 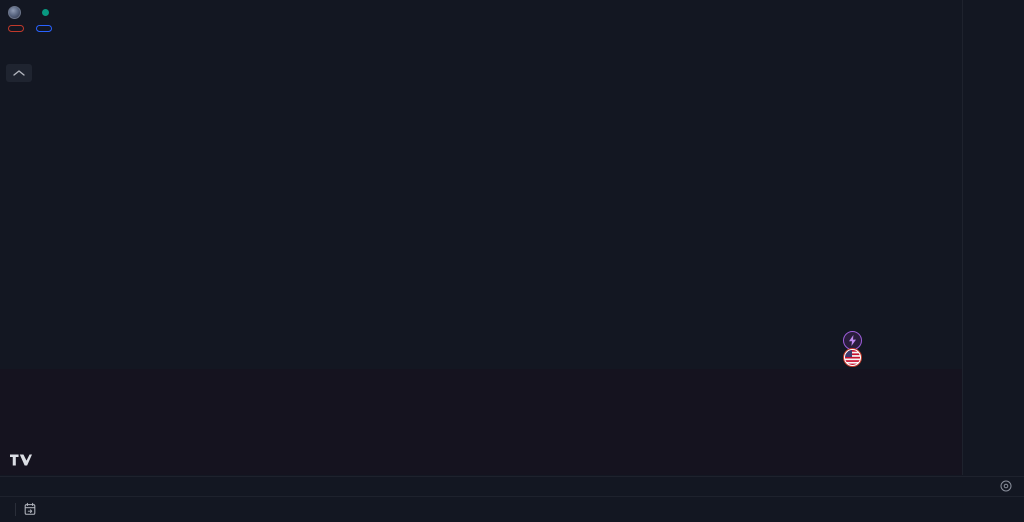 What do you see at coordinates (44, 28) in the screenshot?
I see `buy-button` at bounding box center [44, 28].